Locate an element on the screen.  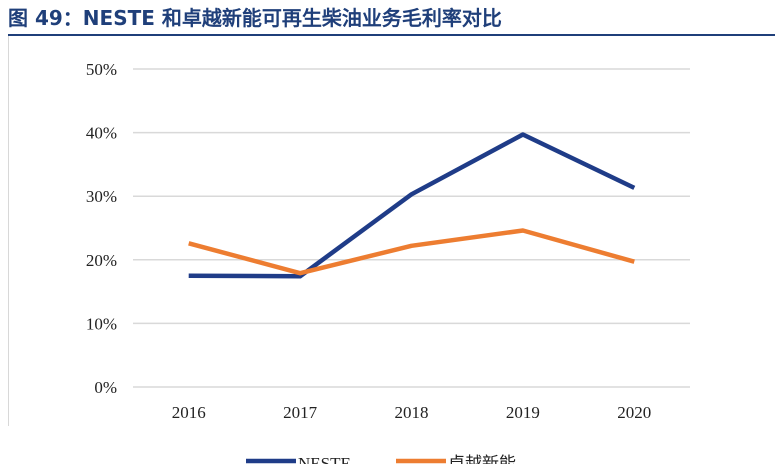
title-underline is located at coordinates (391, 35).